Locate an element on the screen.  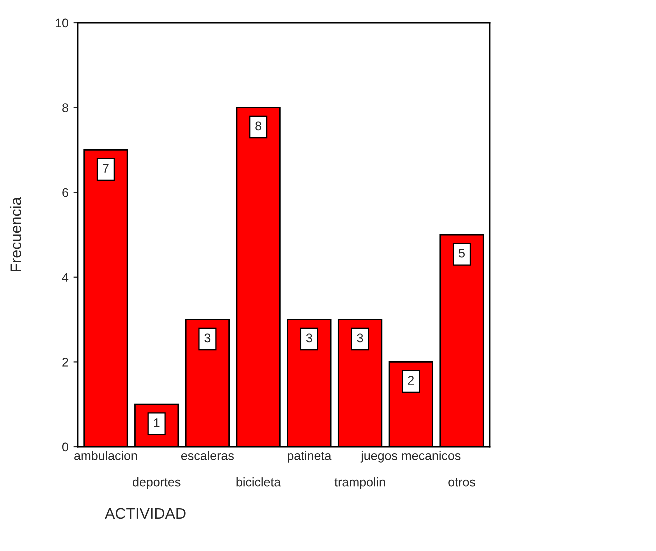
y-tick-label: 2 is located at coordinates (65, 362).